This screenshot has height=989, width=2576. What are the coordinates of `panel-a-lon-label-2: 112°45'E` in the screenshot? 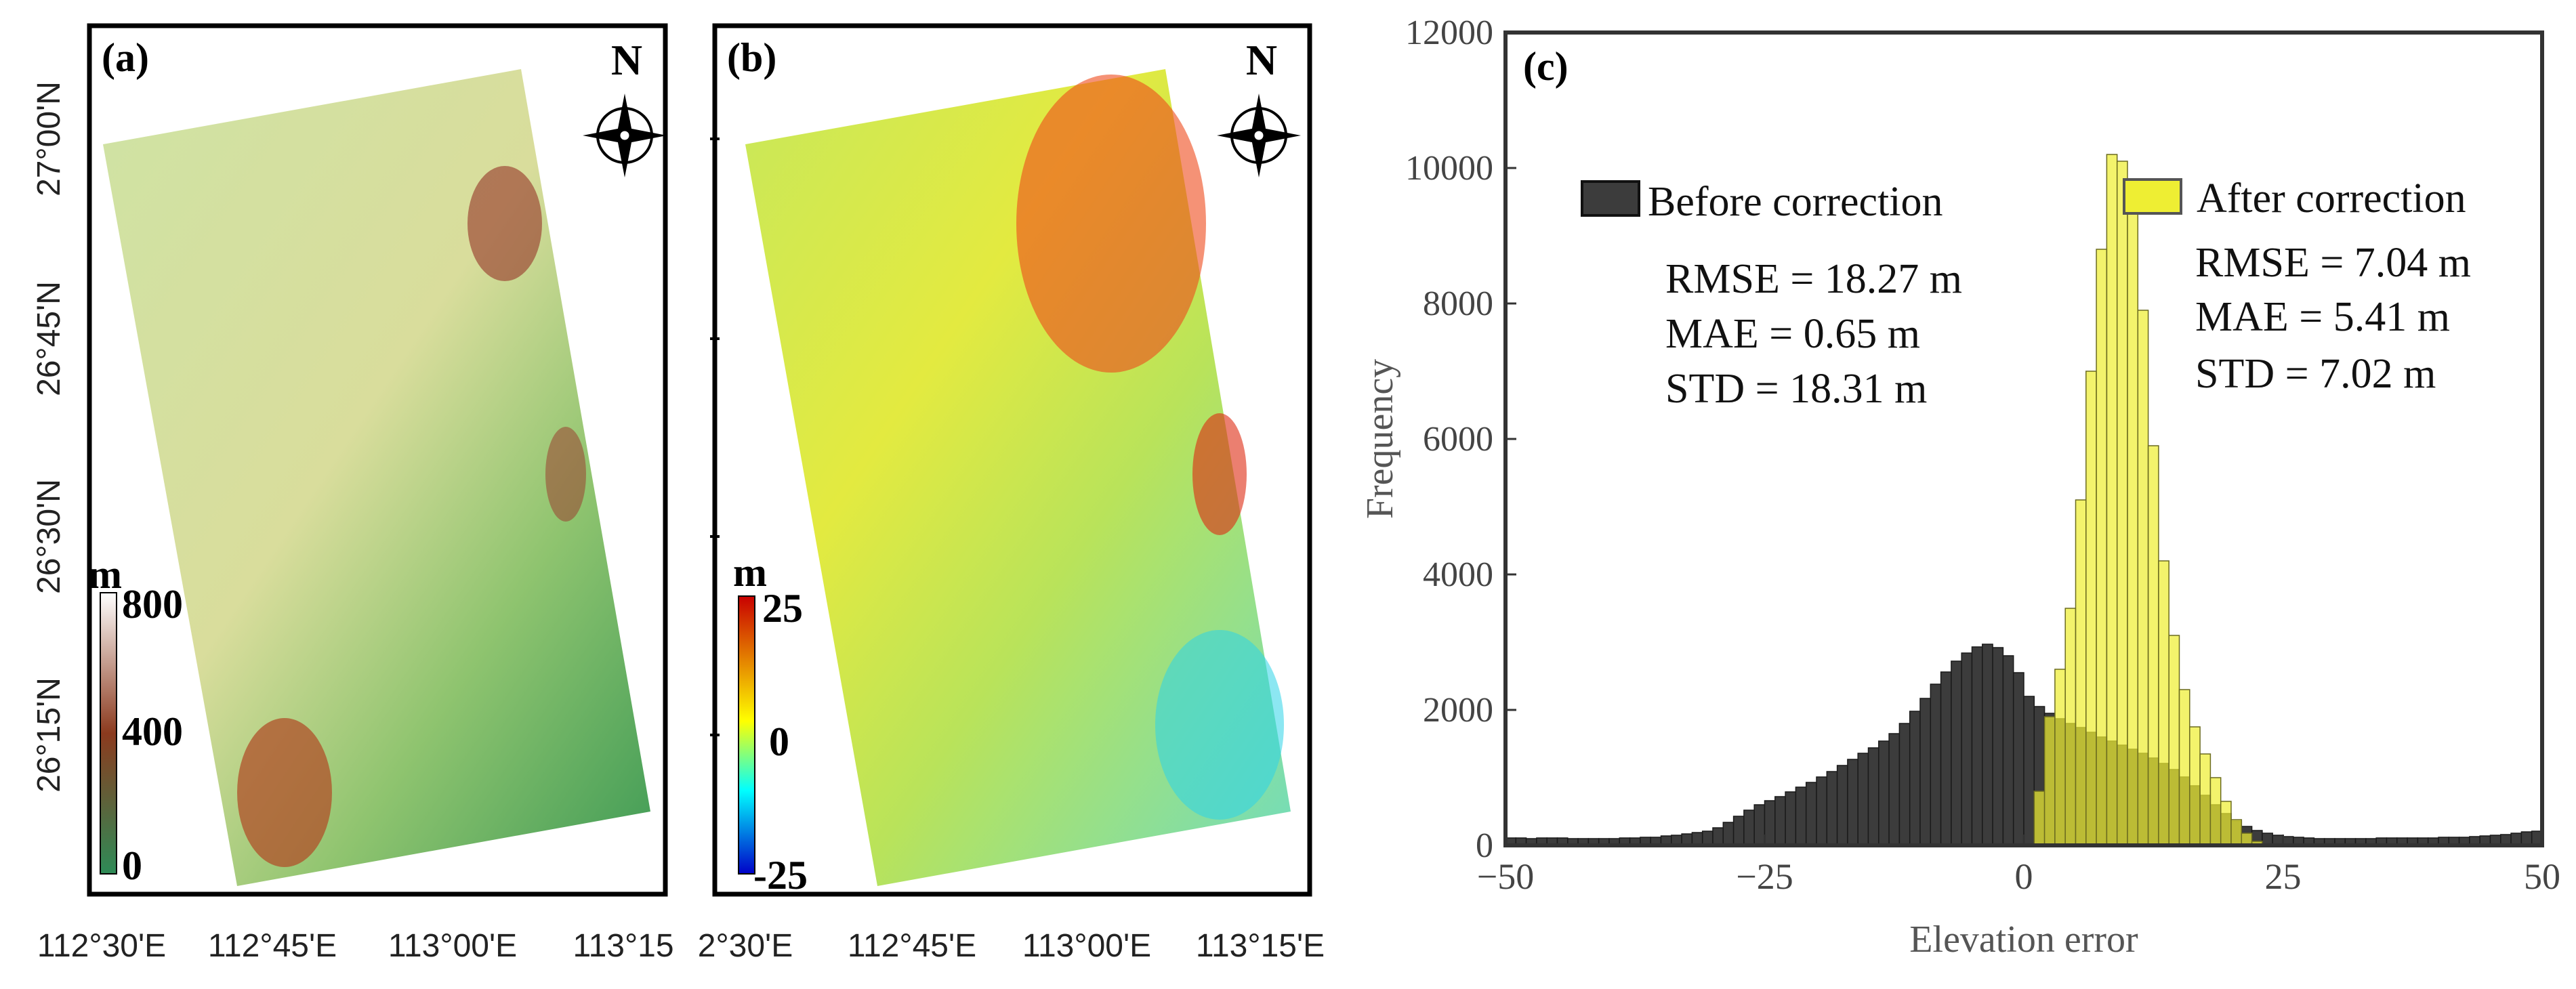 It's located at (272, 946).